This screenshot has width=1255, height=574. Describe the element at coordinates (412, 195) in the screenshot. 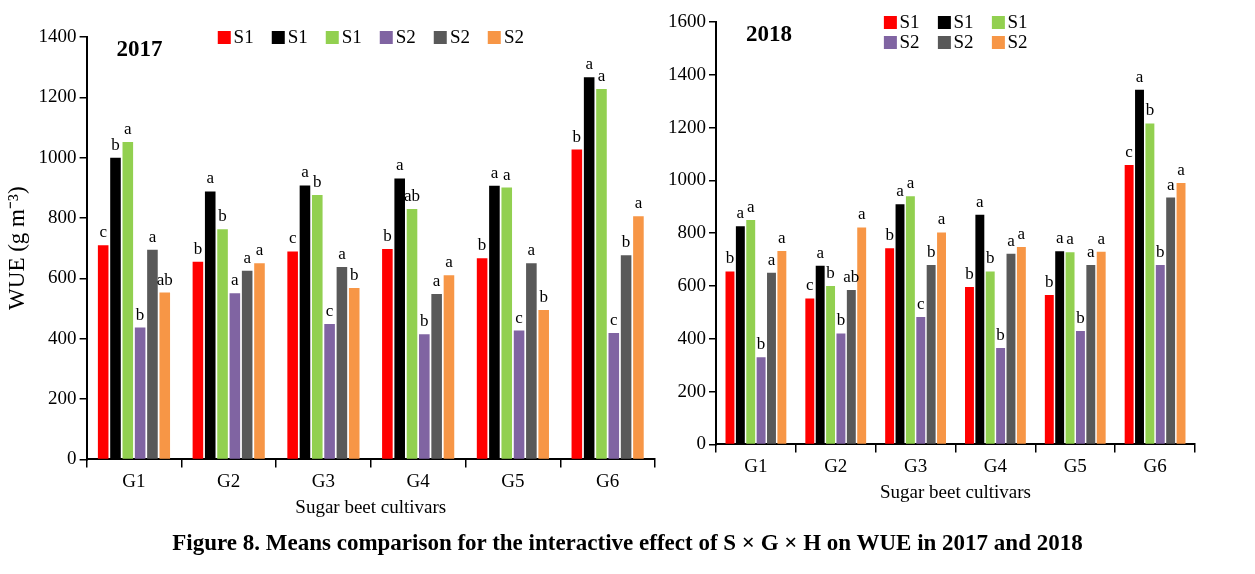

I see `data-label: ab` at that location.